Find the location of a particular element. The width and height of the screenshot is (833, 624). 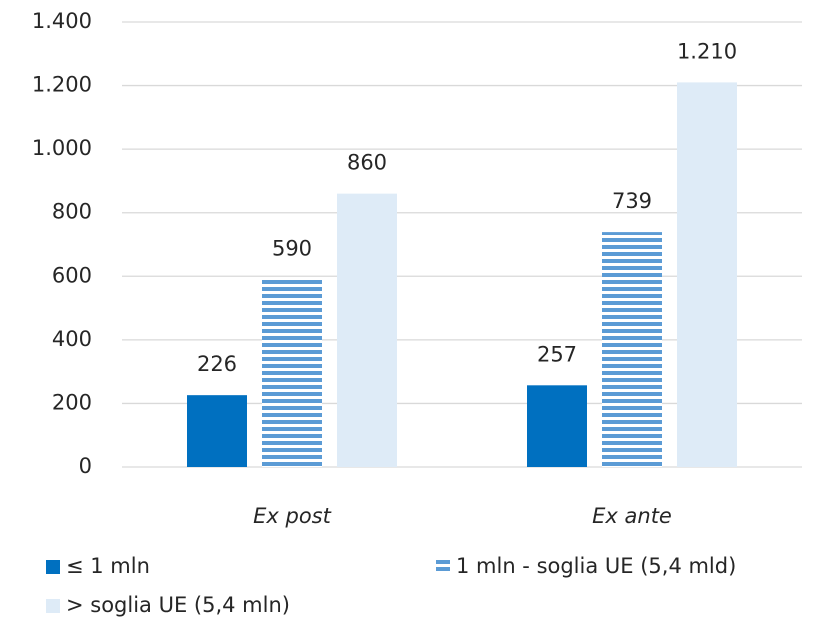

legend-label: 1 mln - soglia UE (5,4 mld) is located at coordinates (596, 566).